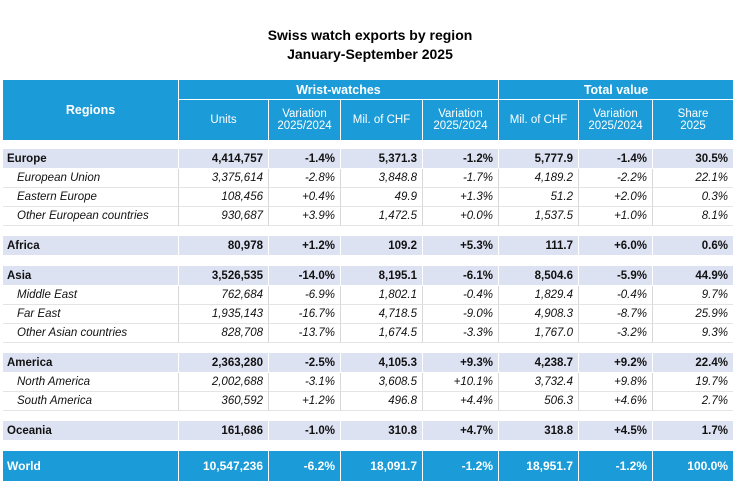 The width and height of the screenshot is (740, 493). What do you see at coordinates (615, 216) in the screenshot?
I see `value-cell: +1.0%` at bounding box center [615, 216].